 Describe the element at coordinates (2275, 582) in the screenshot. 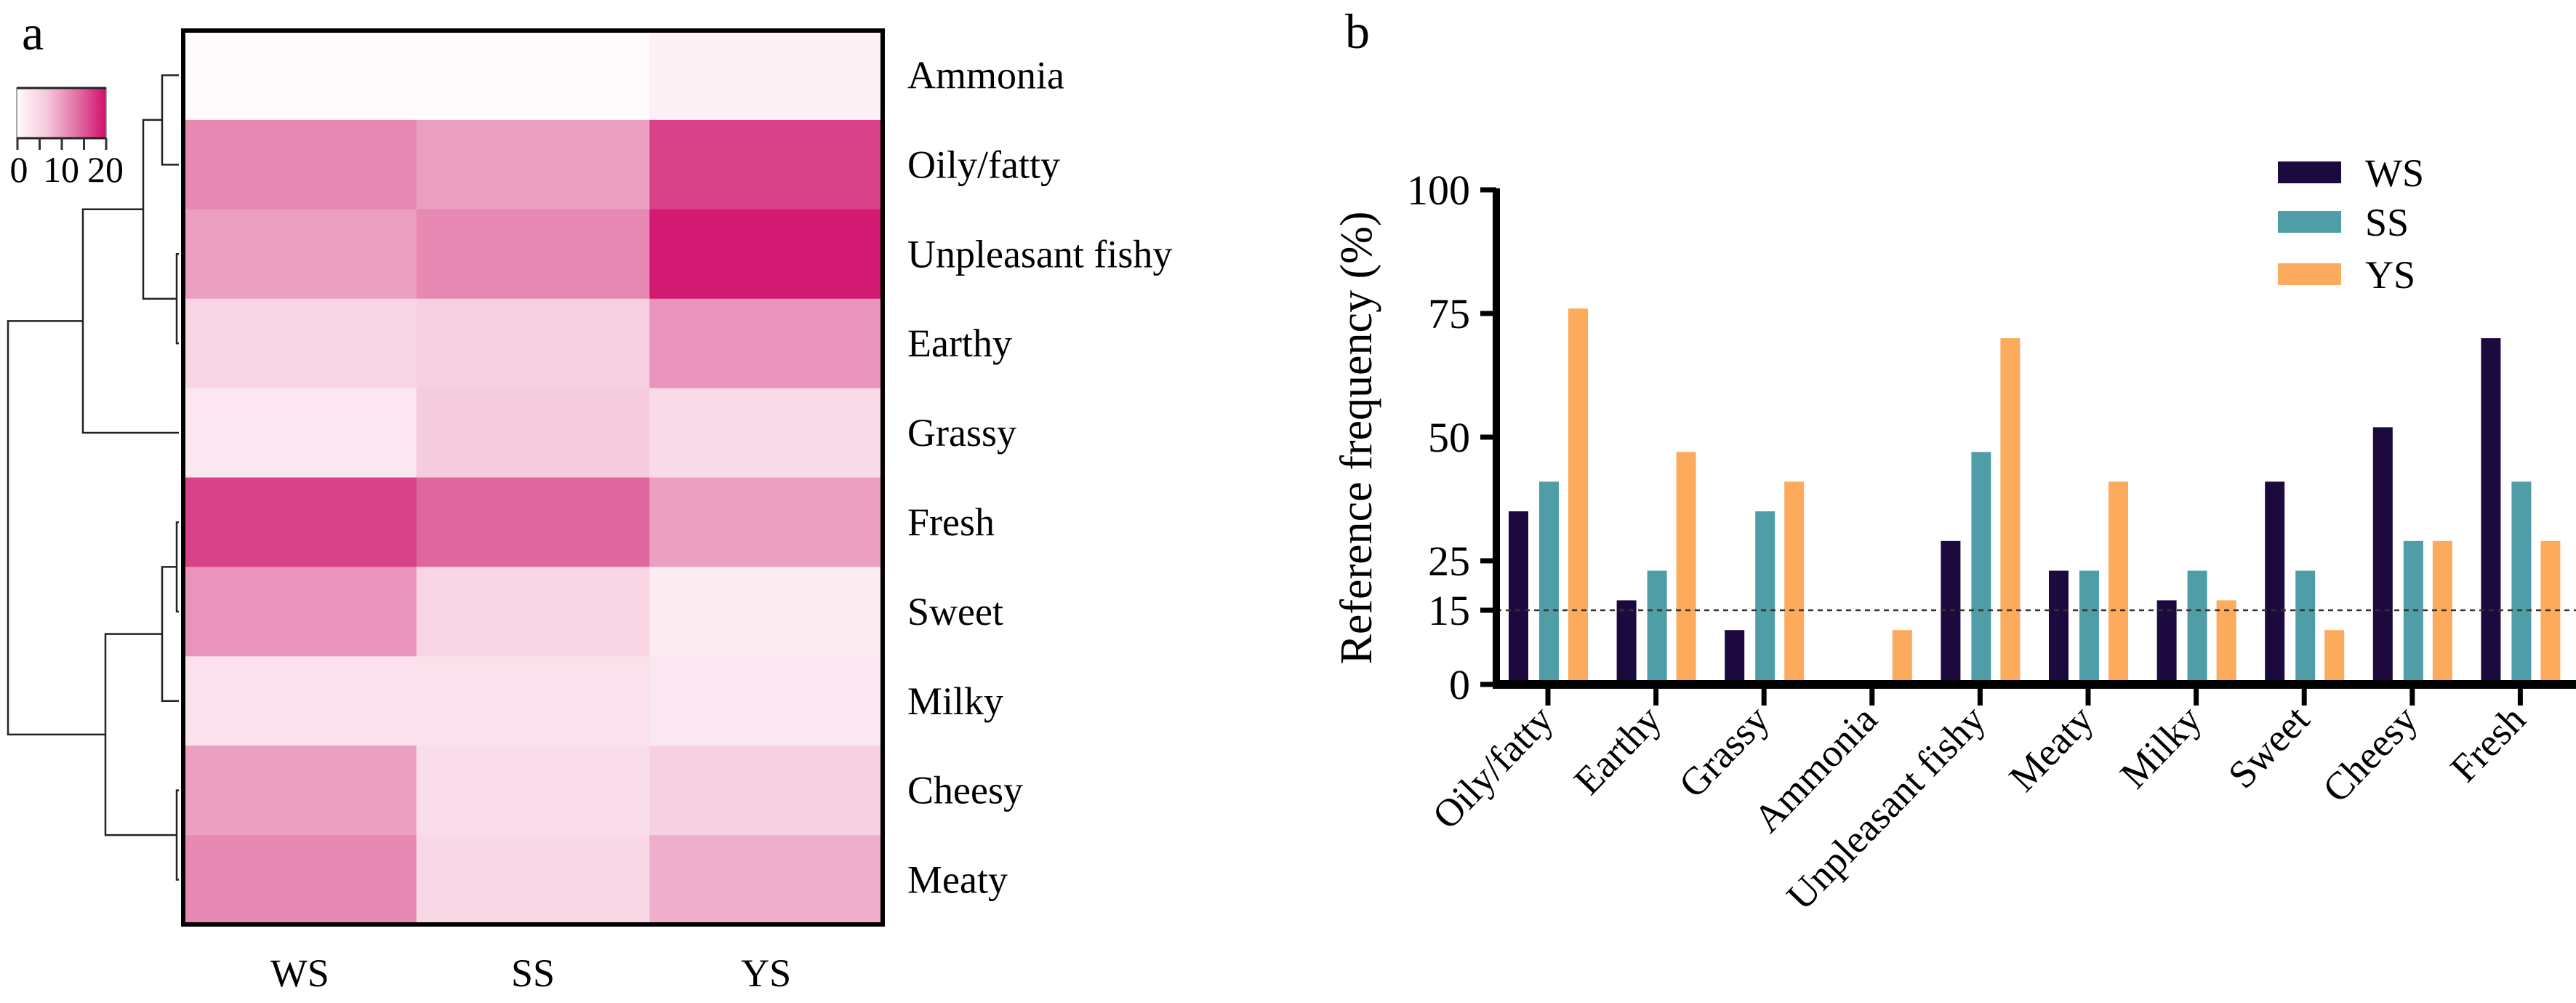

I see `bar-ws-sweet` at that location.